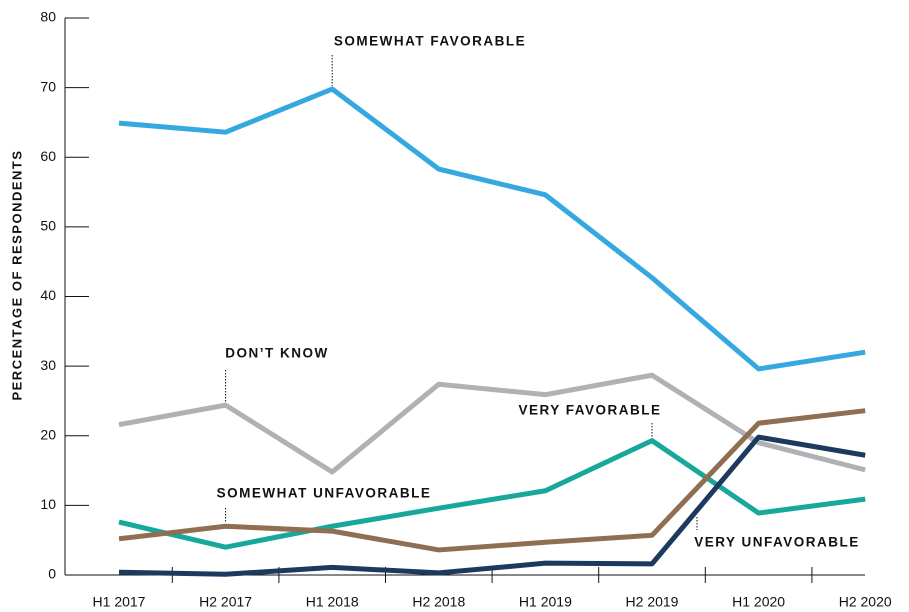 This screenshot has height=612, width=909. Describe the element at coordinates (48, 504) in the screenshot. I see `y-tick-label: 10` at that location.